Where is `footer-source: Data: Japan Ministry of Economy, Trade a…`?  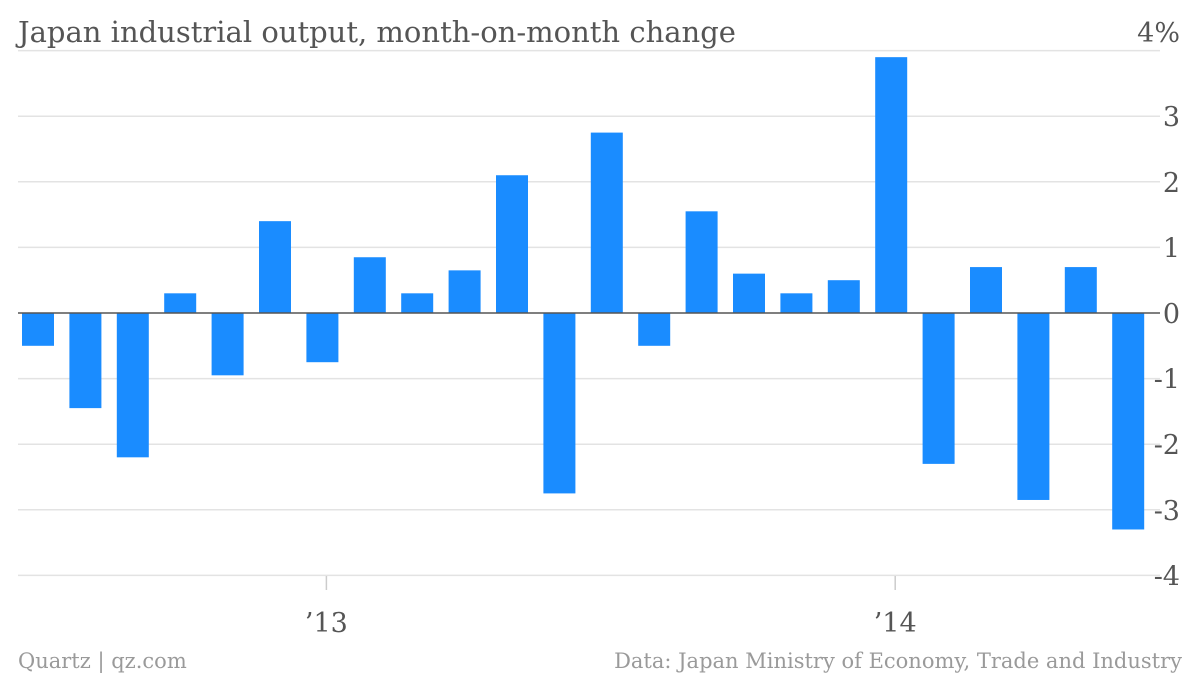 footer-source: Data: Japan Ministry of Economy, Trade a… is located at coordinates (898, 661).